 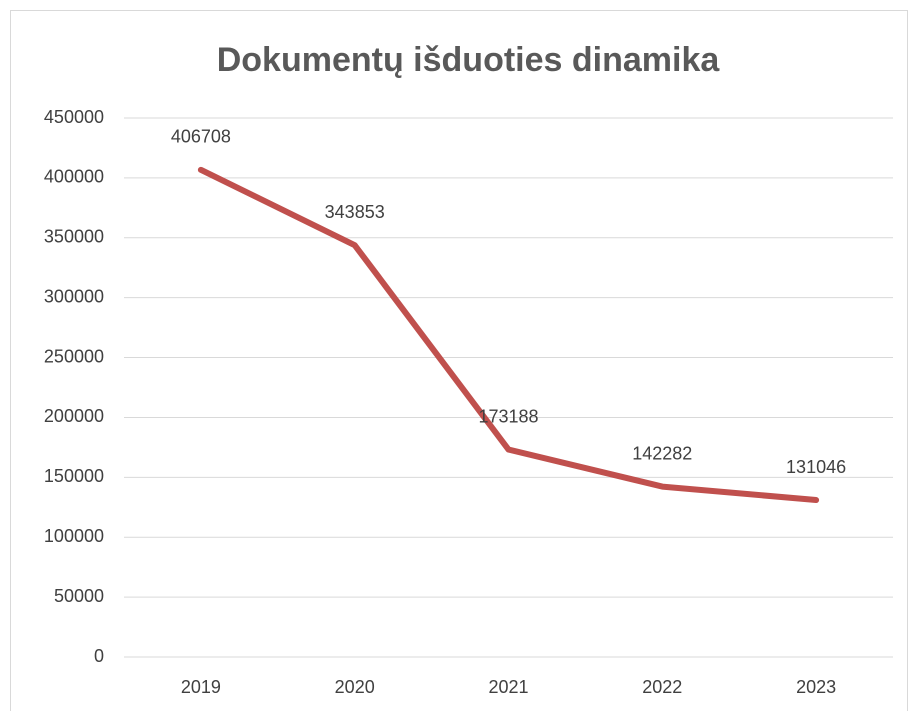 I want to click on y-tick-label: 250000, so click(x=74, y=356).